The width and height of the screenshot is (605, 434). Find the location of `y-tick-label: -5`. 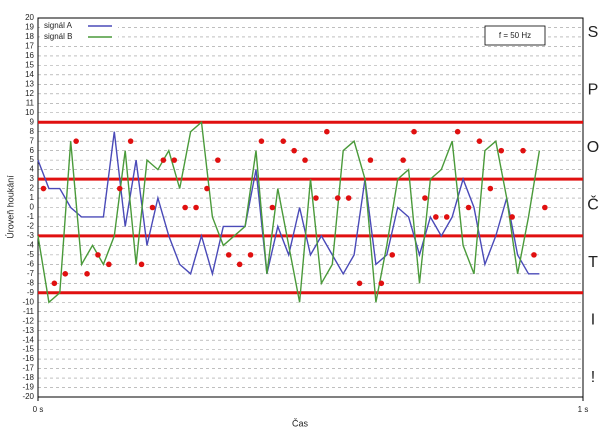

y-tick-label: -5 is located at coordinates (31, 254).